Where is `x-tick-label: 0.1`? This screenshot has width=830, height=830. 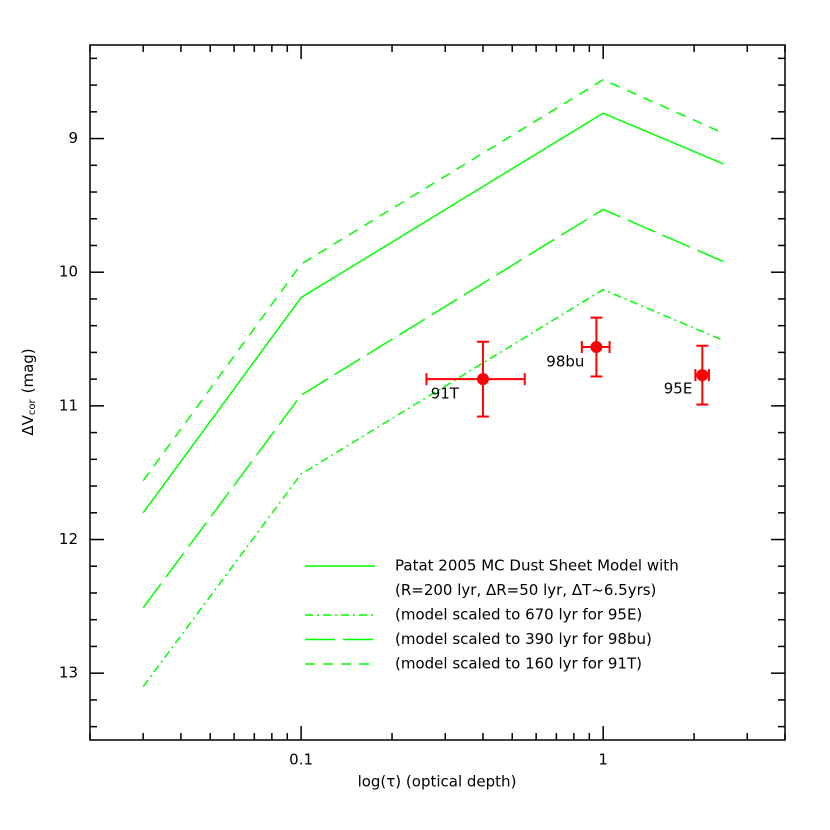 x-tick-label: 0.1 is located at coordinates (301, 760).